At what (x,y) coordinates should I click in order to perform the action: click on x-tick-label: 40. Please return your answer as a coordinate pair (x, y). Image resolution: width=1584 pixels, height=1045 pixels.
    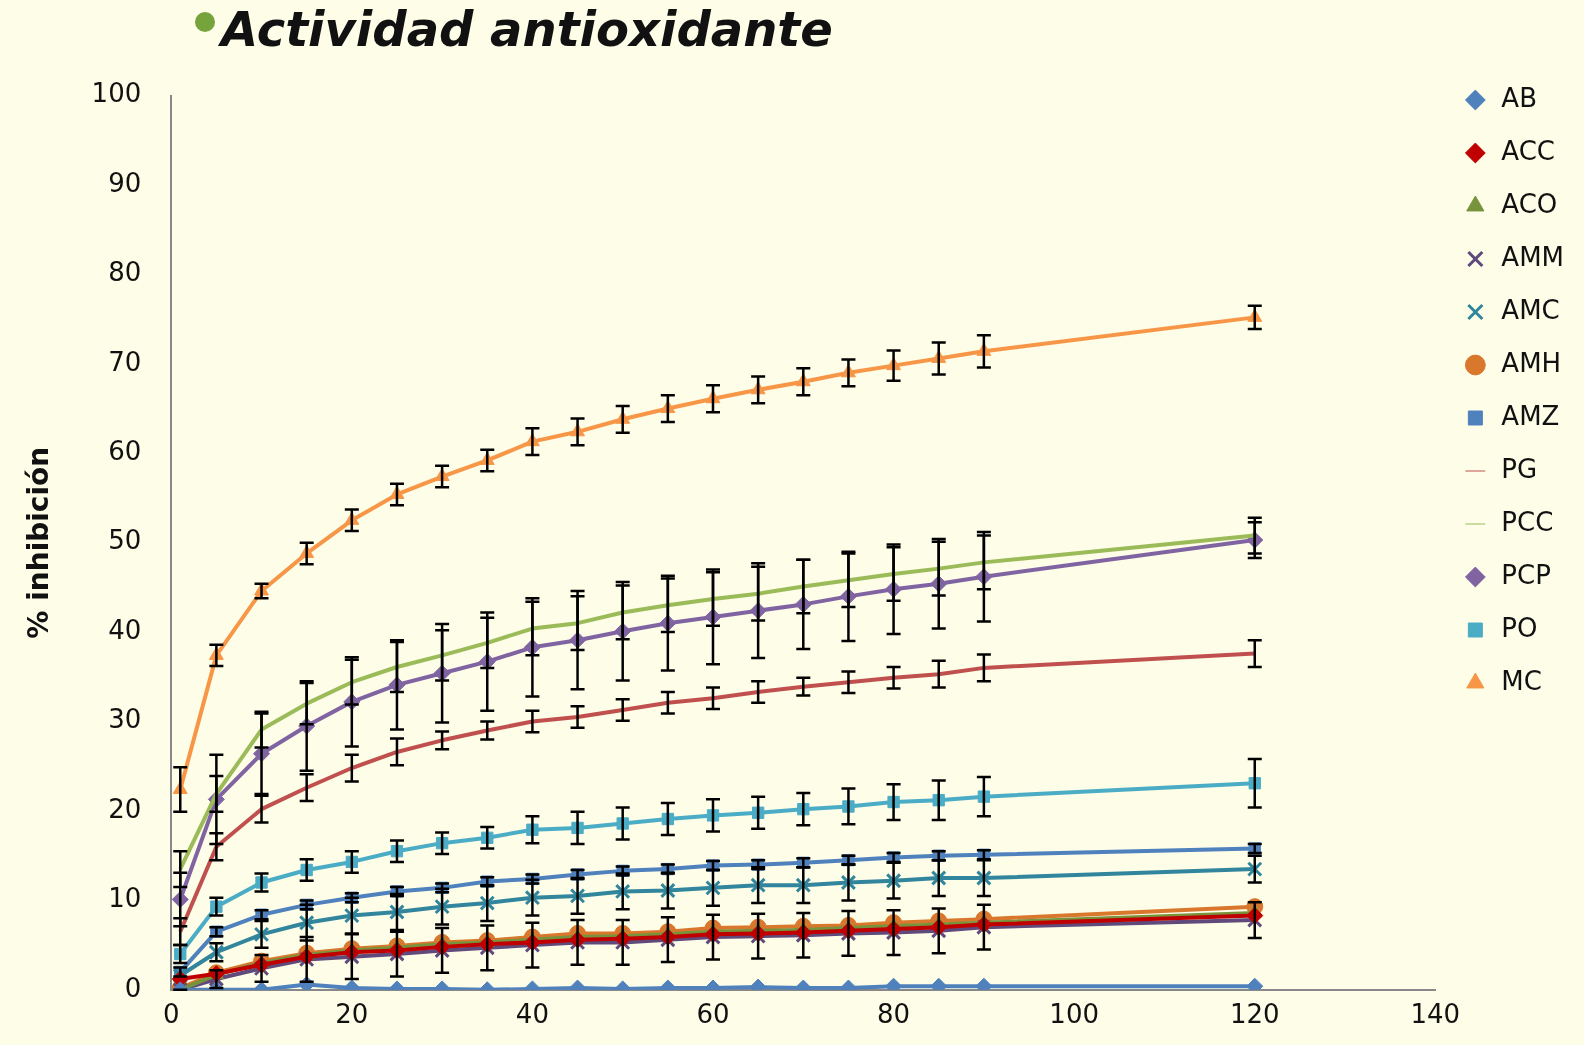
    Looking at the image, I should click on (532, 1014).